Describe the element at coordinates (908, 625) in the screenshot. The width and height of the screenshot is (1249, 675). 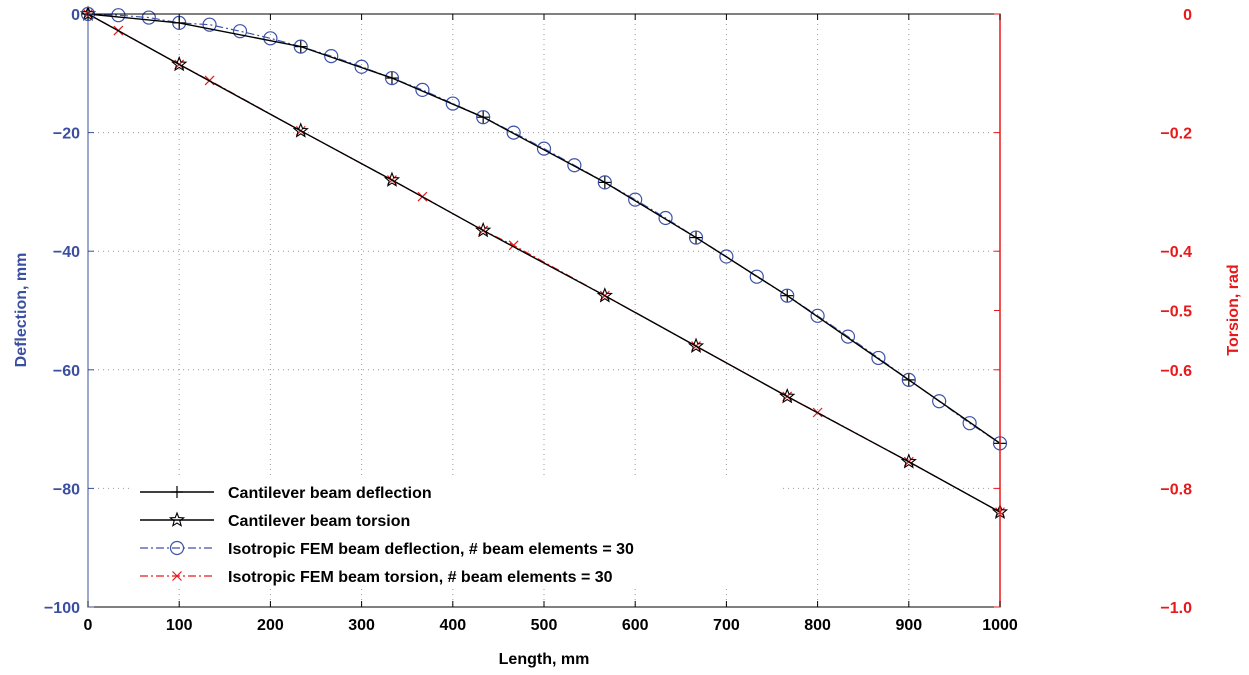
I see `x-tick-label: 900` at that location.